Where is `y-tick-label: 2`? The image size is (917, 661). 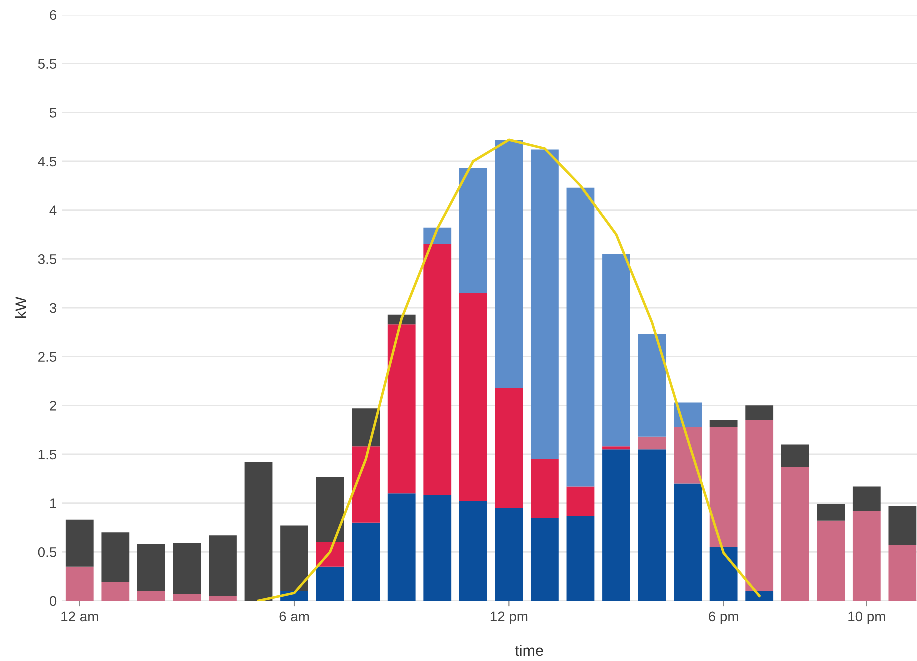 y-tick-label: 2 is located at coordinates (53, 406).